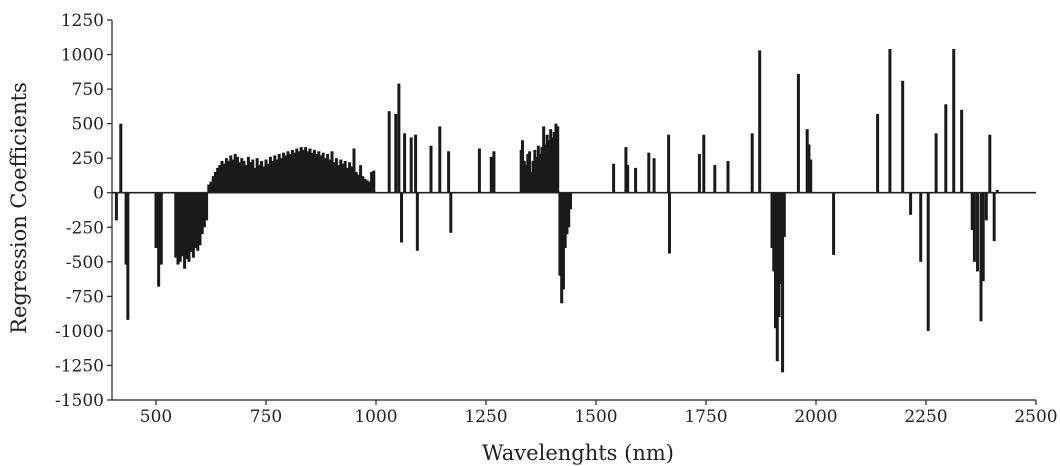 This screenshot has width=1060, height=466. I want to click on y-tick-label: -250, so click(85, 228).